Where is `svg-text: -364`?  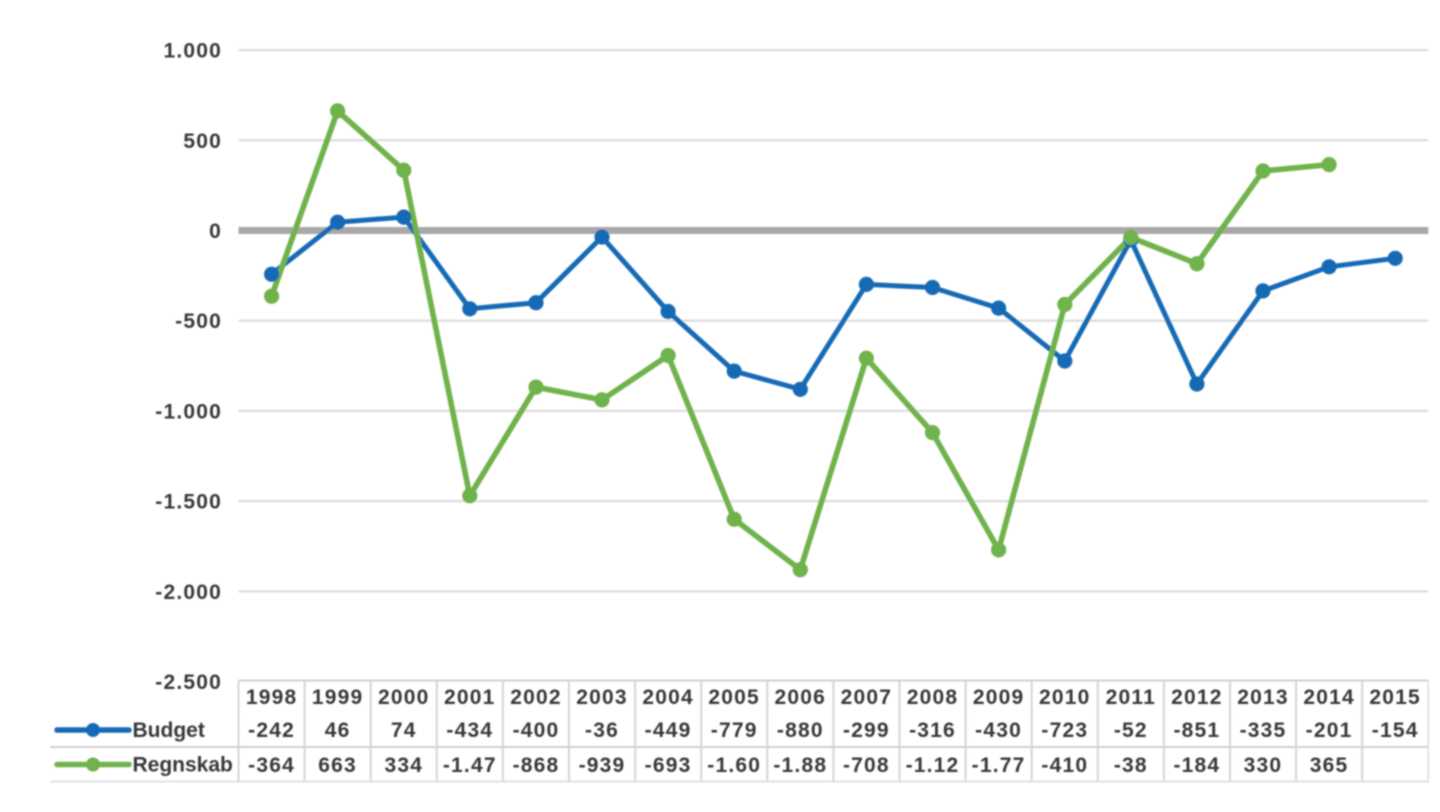 svg-text: -364 is located at coordinates (271, 765).